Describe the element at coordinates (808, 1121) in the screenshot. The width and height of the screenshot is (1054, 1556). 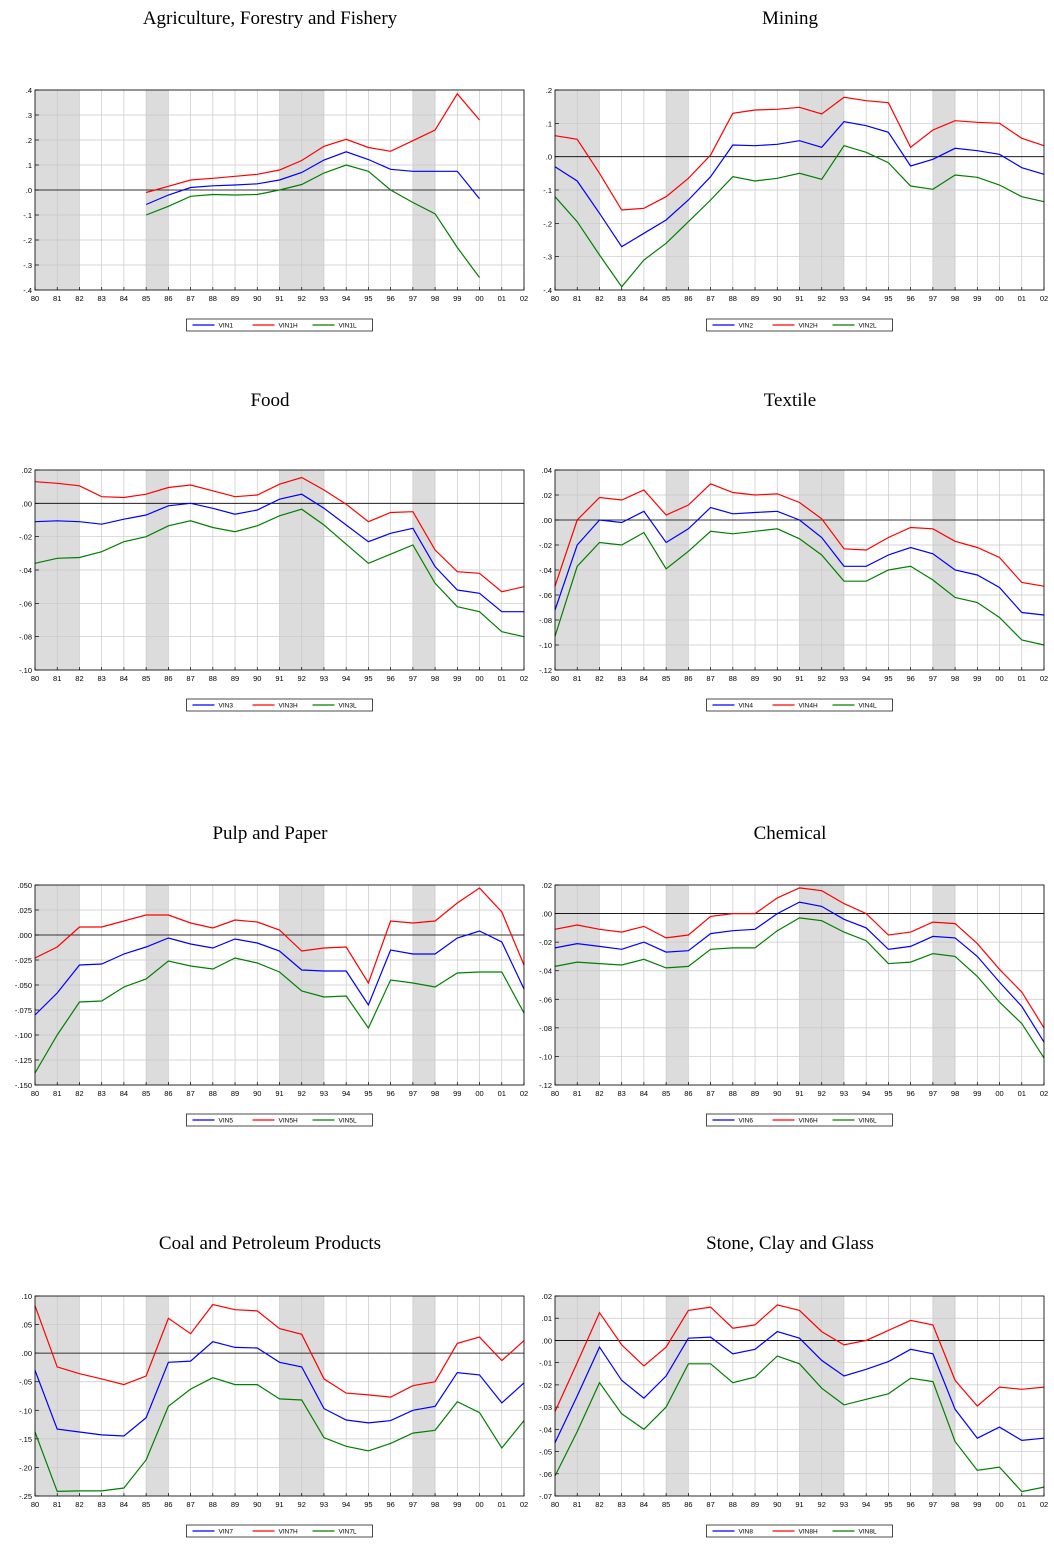
I see `legend-label: VIN6H` at that location.